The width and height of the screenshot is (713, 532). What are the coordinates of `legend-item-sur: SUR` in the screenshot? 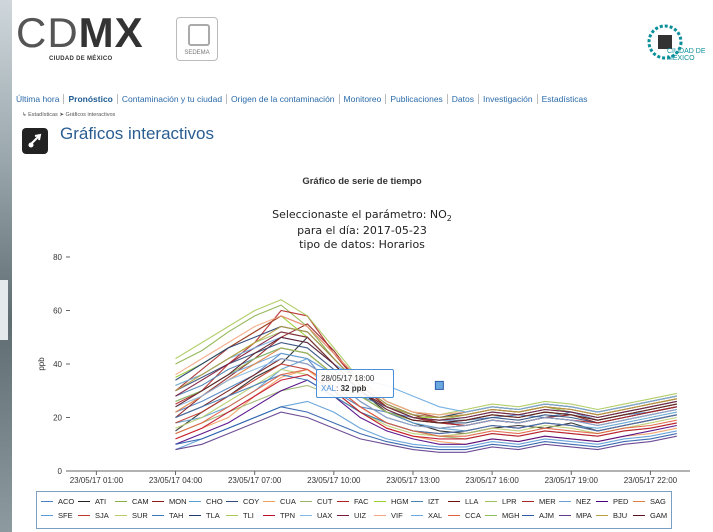 It's located at (131, 515).